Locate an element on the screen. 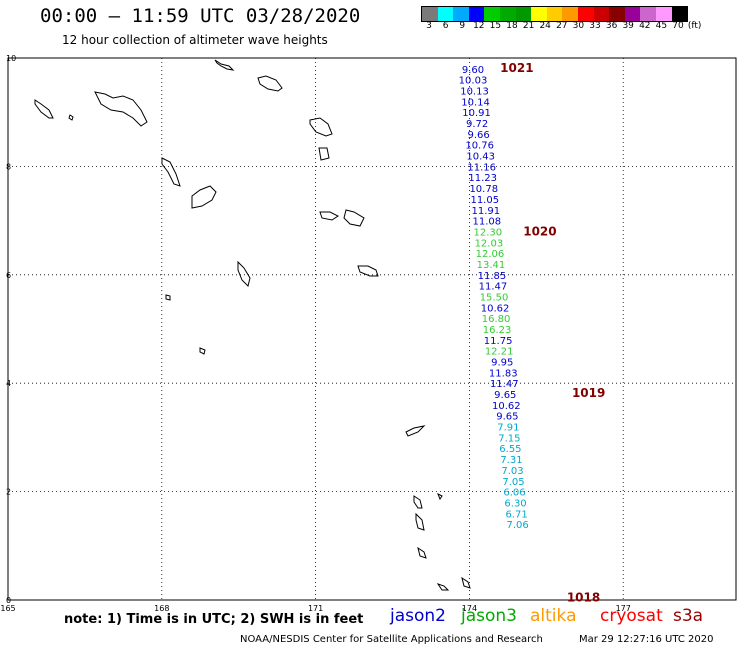 The width and height of the screenshot is (740, 650). wave-height-label: 10.43 is located at coordinates (480, 157).